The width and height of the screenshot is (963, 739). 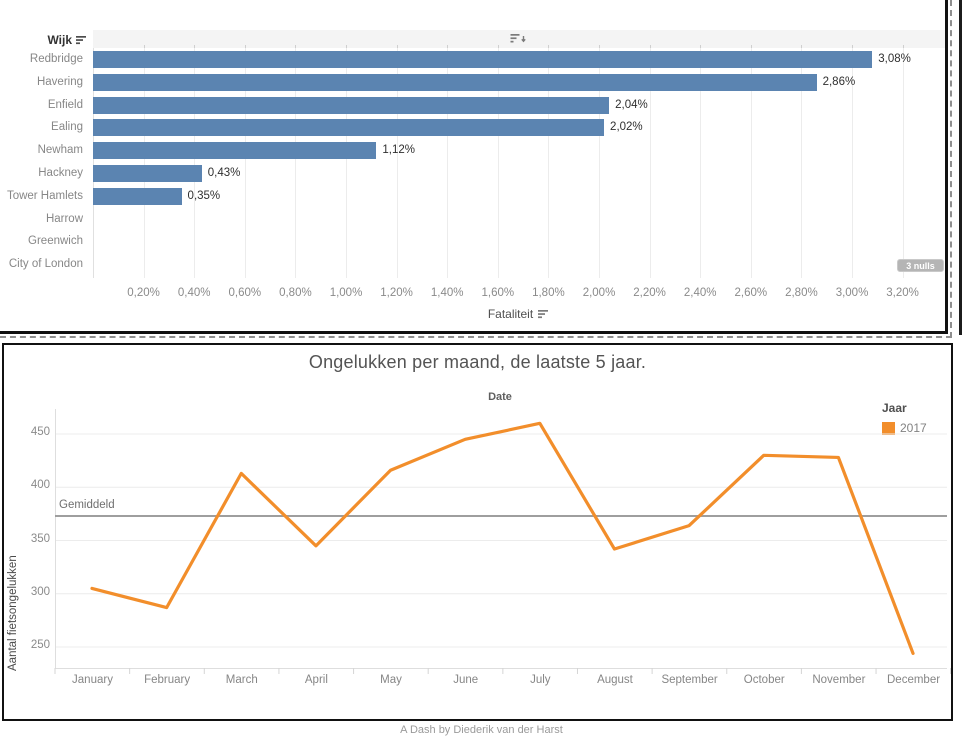 I want to click on bar-category-label: City of London, so click(x=45, y=264).